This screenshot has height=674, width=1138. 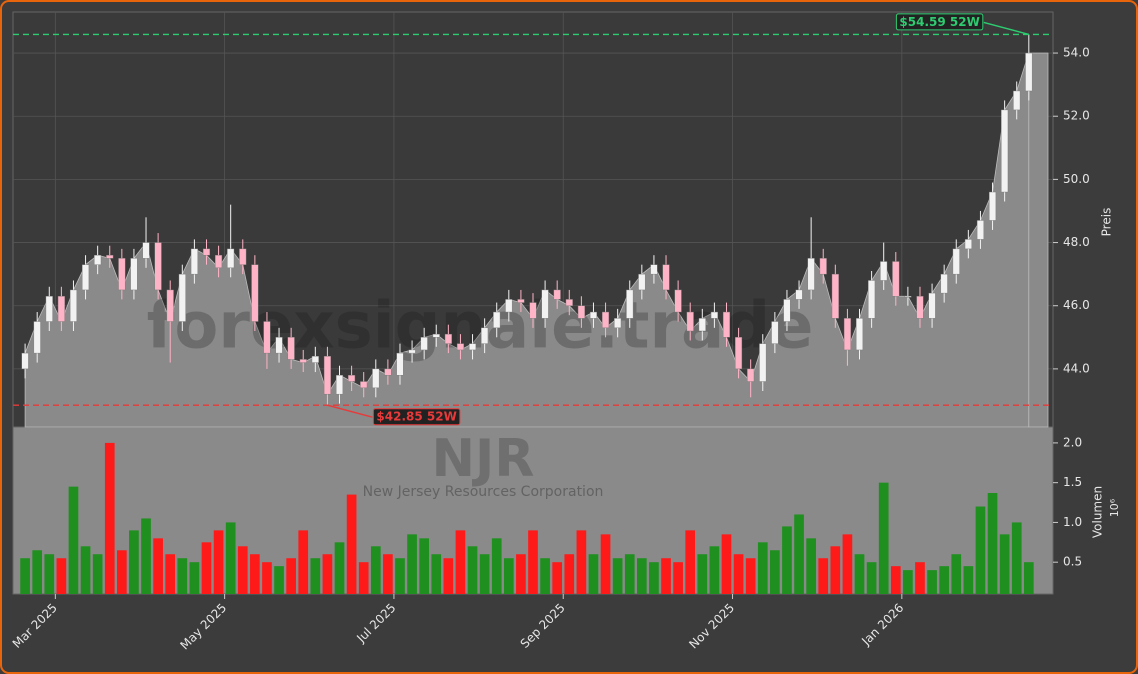 I want to click on y2-unit: 10⁶, so click(x=1114, y=507).